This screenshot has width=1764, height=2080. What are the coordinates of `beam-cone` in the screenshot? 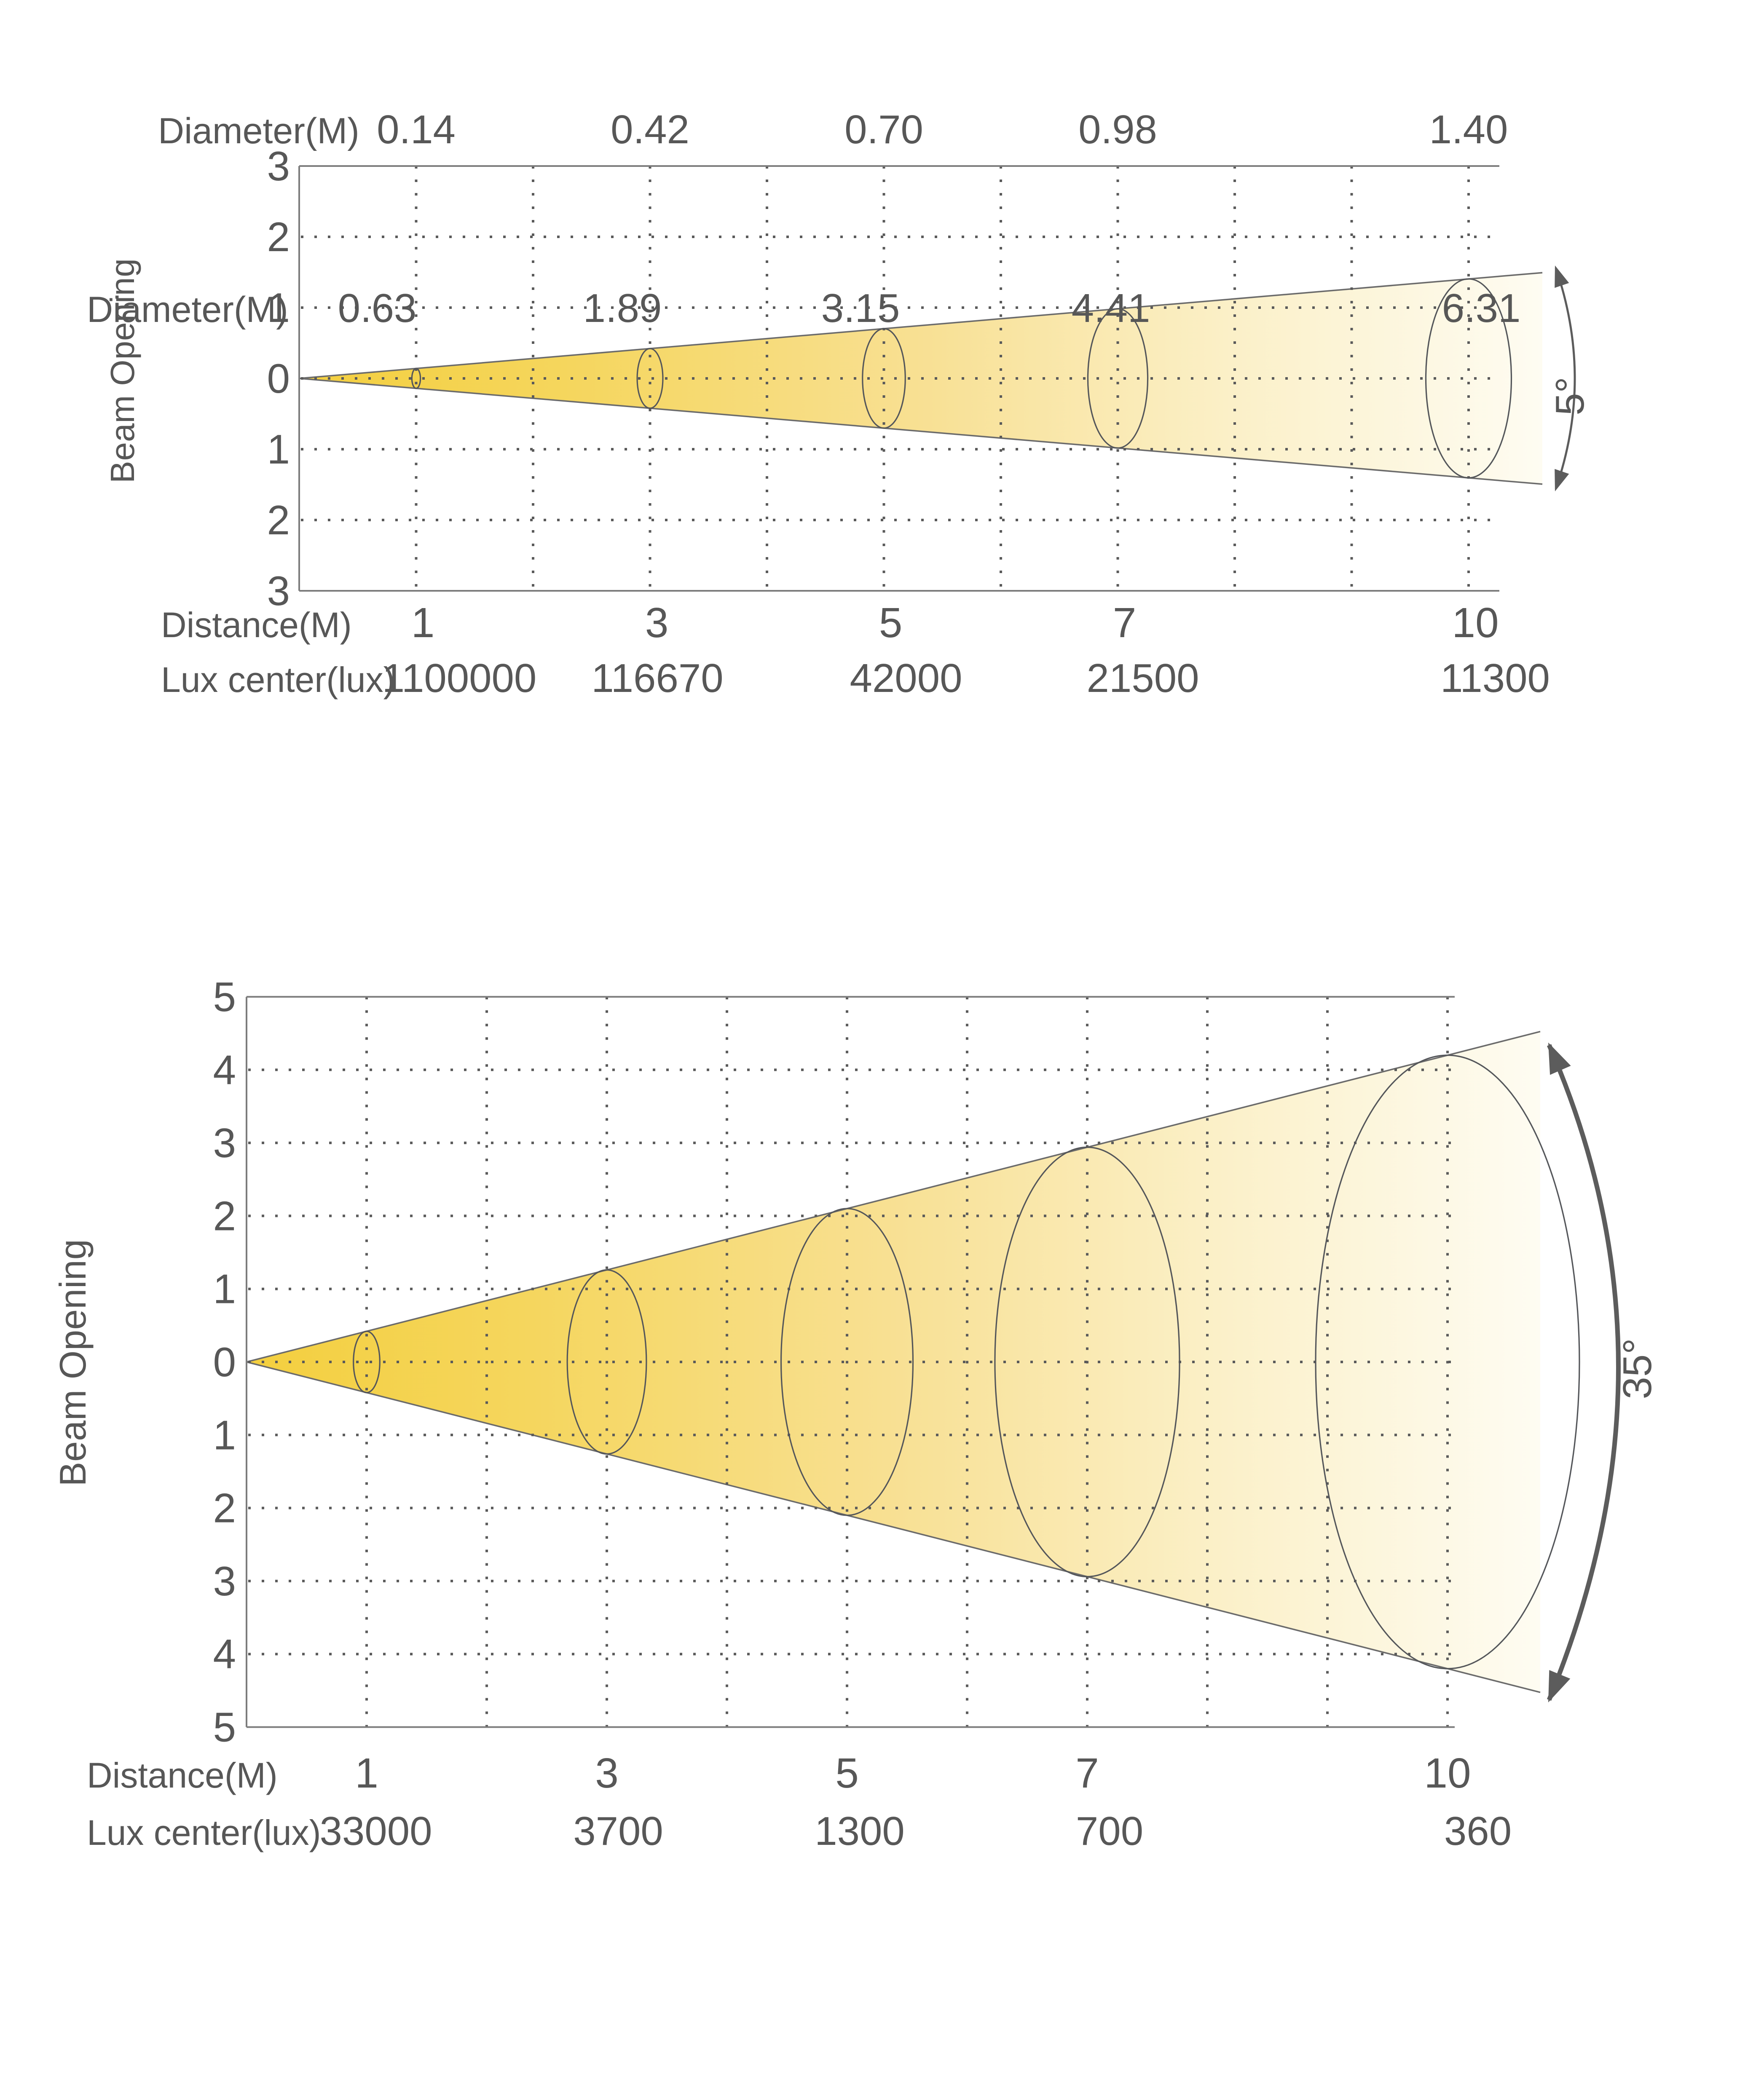 It's located at (921, 378).